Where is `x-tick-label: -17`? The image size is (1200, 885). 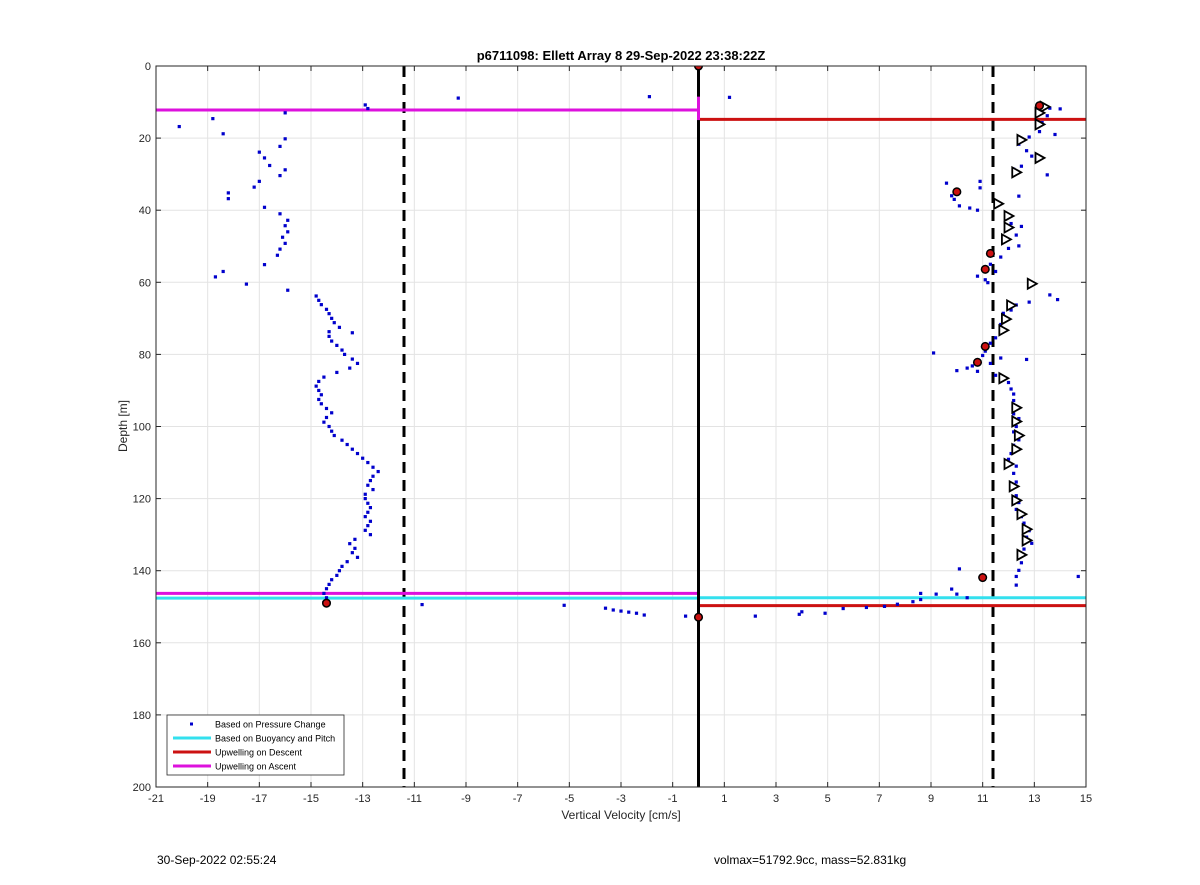 x-tick-label: -17 is located at coordinates (259, 799).